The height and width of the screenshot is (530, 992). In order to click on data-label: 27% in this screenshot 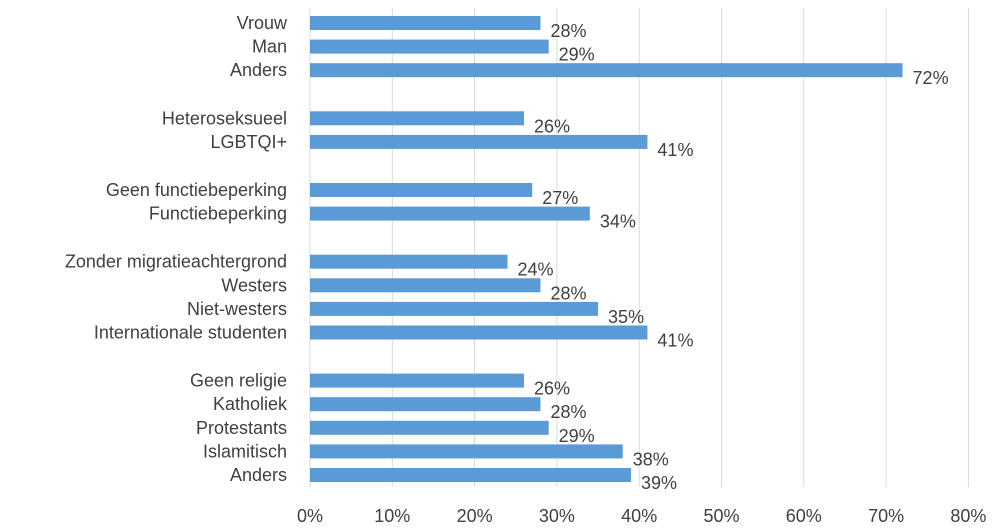, I will do `click(560, 198)`.